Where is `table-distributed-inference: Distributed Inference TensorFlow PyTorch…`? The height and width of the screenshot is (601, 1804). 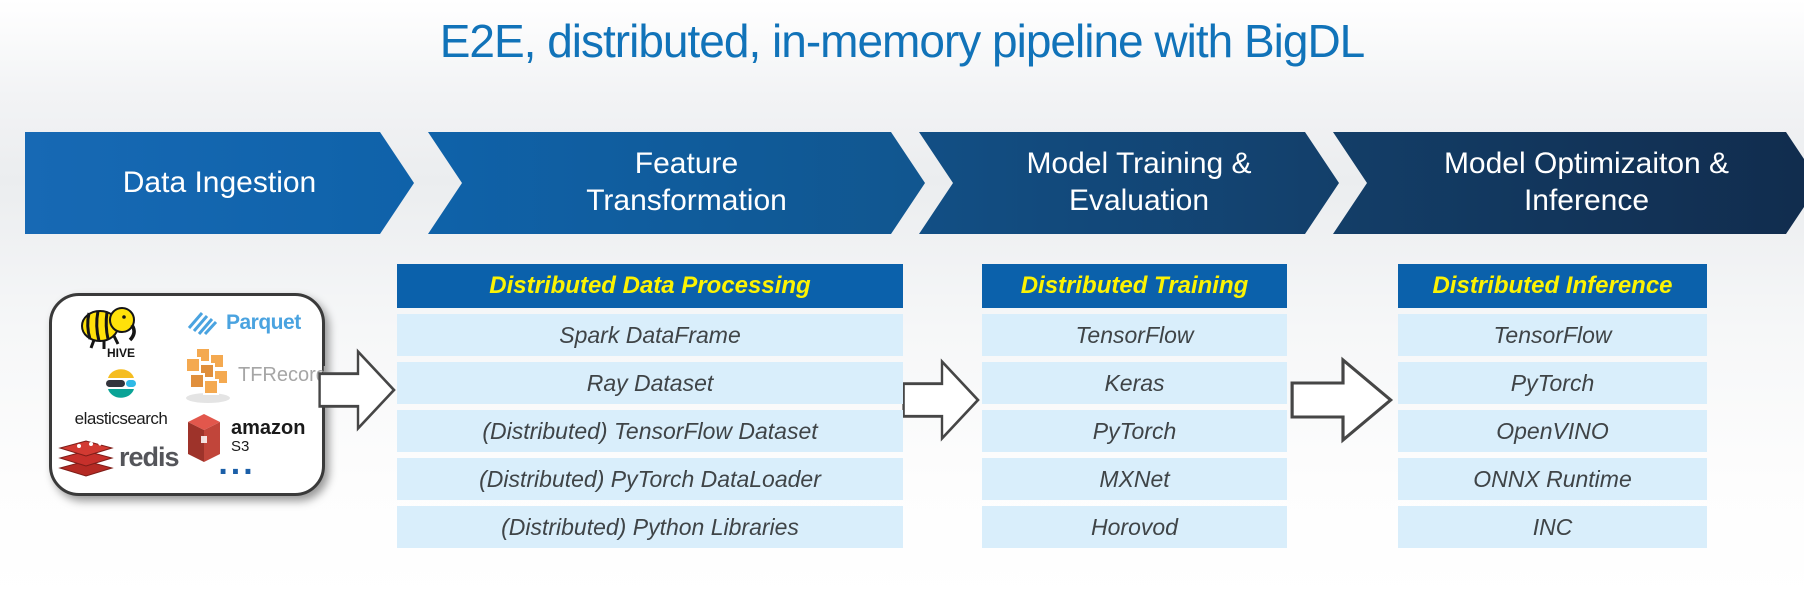 table-distributed-inference: Distributed Inference TensorFlow PyTorch… is located at coordinates (1552, 406).